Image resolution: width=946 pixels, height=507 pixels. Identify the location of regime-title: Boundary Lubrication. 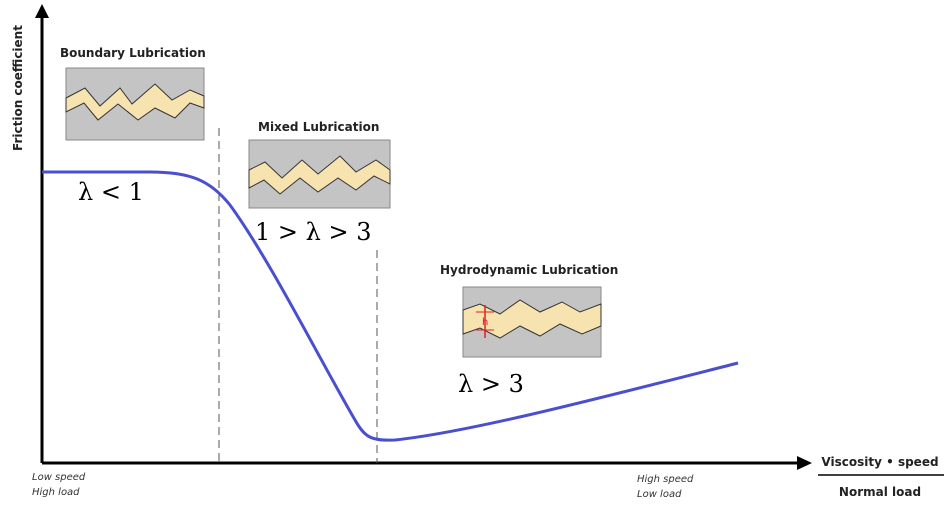
(133, 53).